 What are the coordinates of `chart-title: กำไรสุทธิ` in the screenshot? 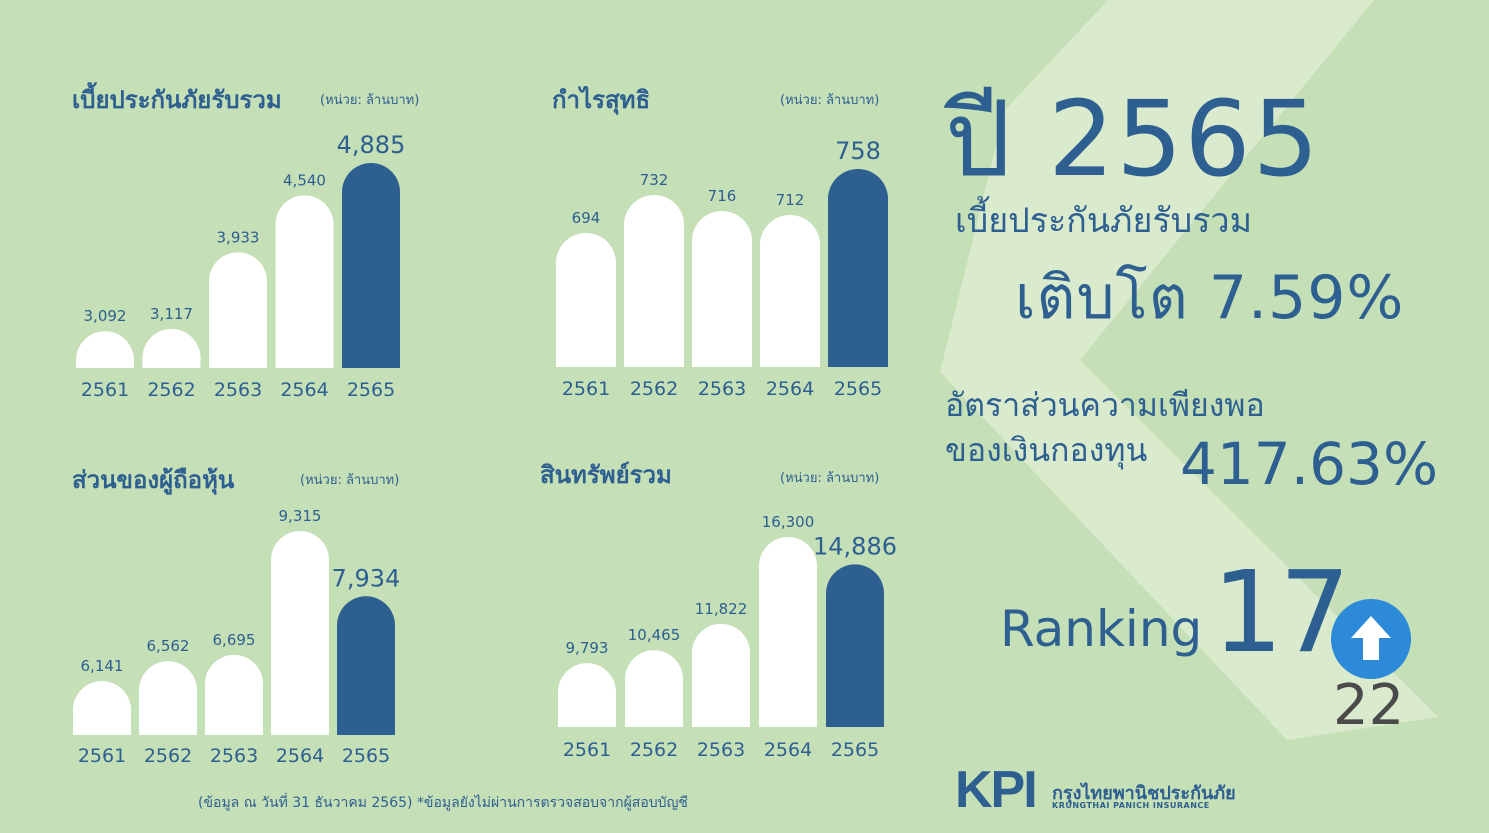 It's located at (601, 100).